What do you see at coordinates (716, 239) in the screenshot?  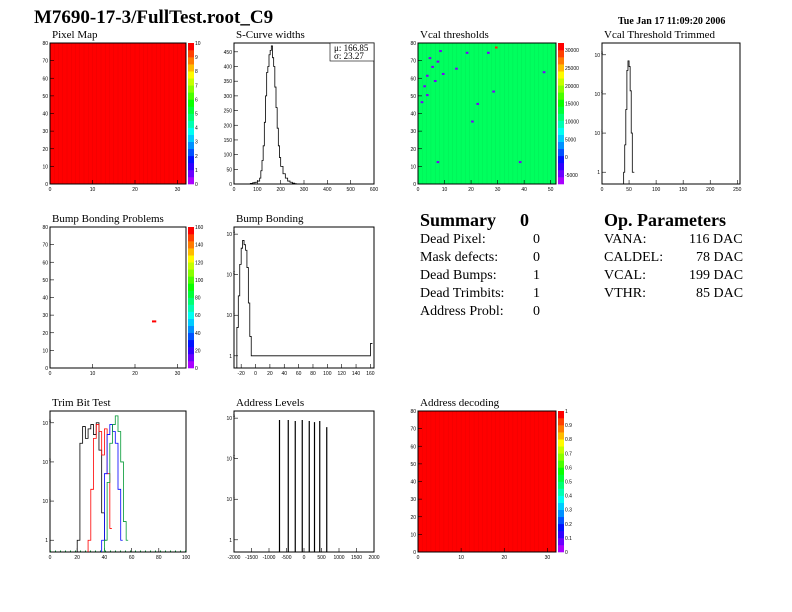 I see `op-param-value-vana: 116 DAC` at bounding box center [716, 239].